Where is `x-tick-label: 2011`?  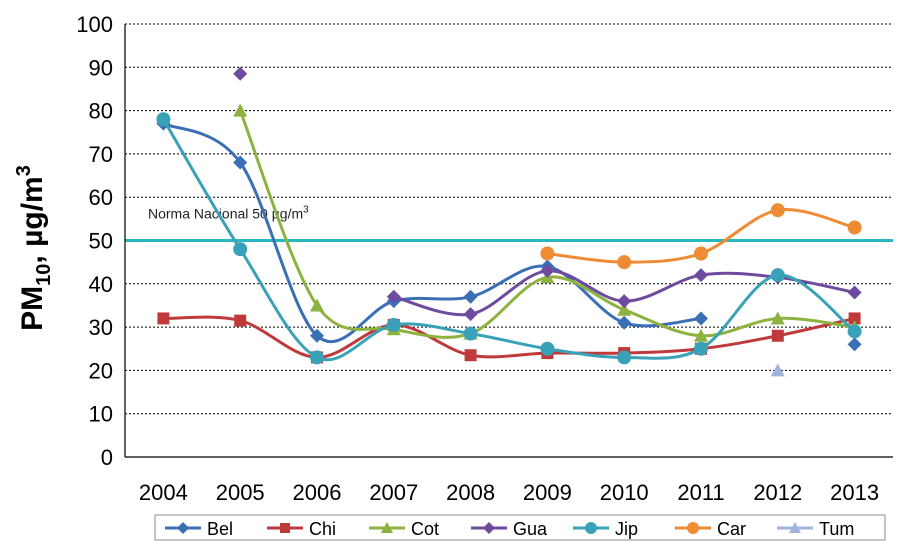
x-tick-label: 2011 is located at coordinates (700, 492).